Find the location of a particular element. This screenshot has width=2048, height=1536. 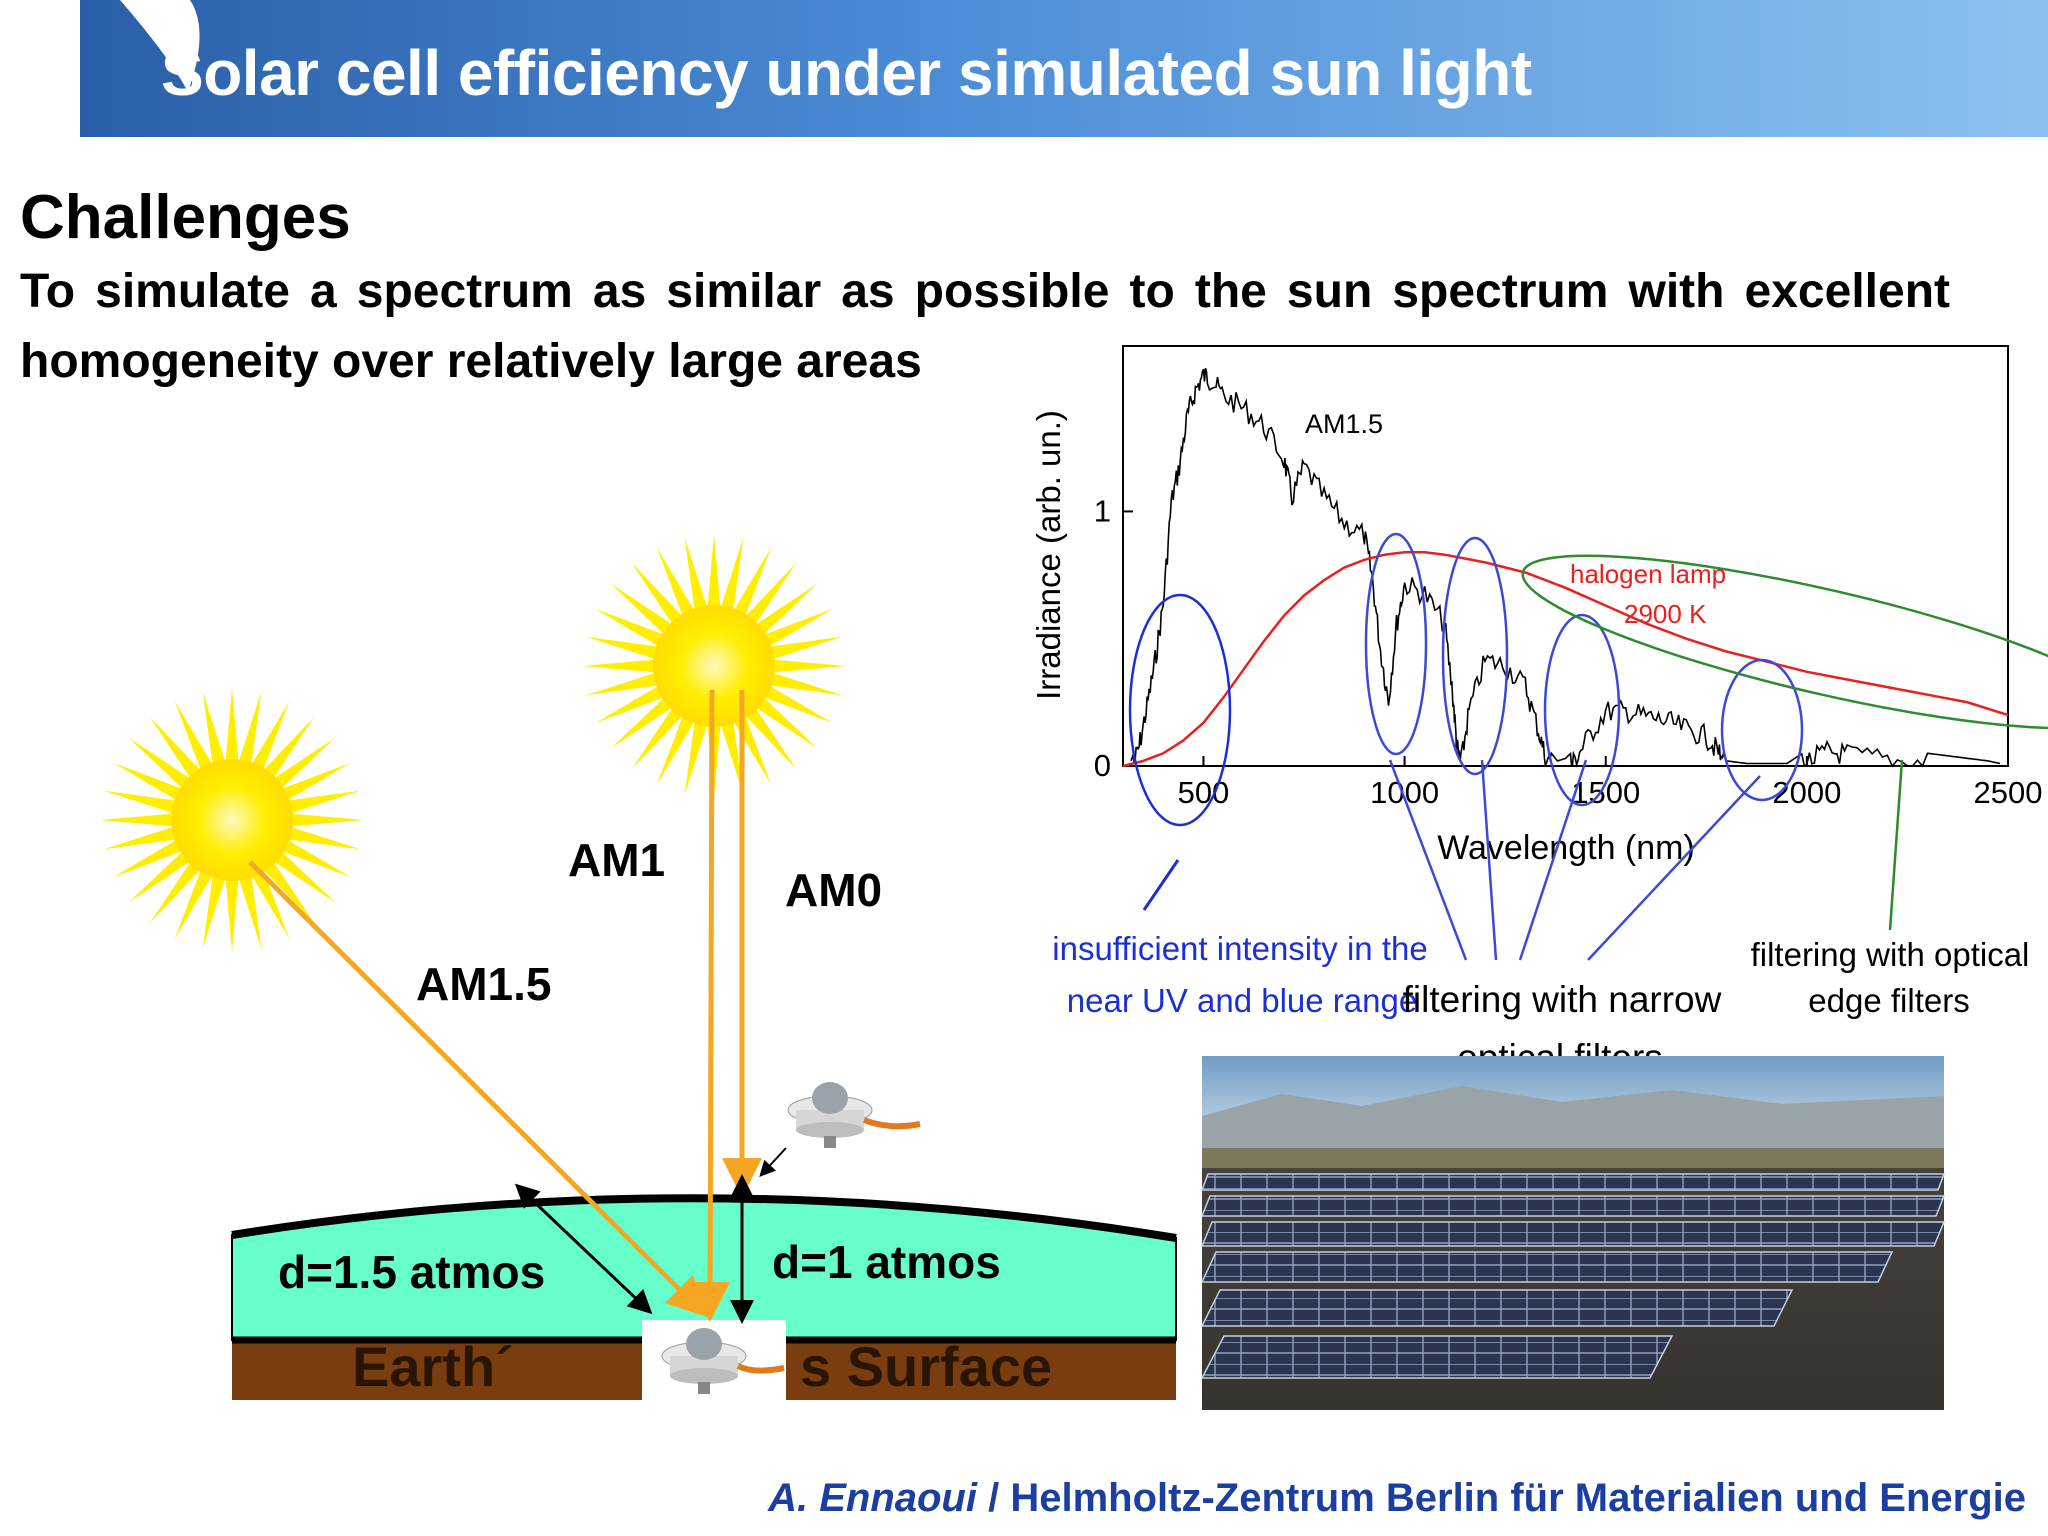

header-bar is located at coordinates (1064, 68).